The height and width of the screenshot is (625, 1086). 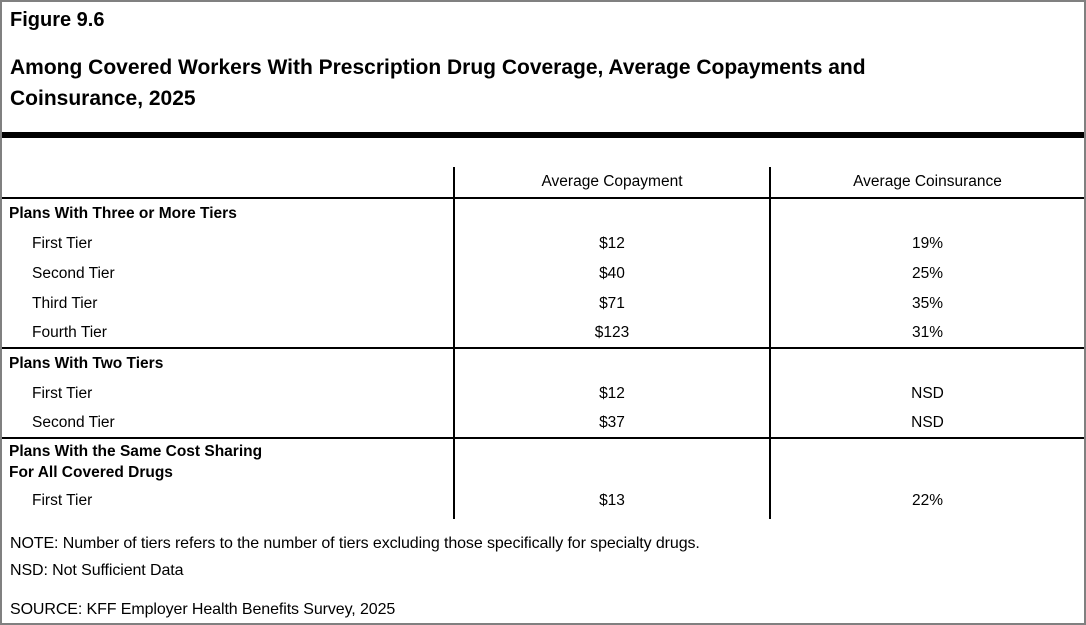 What do you see at coordinates (86, 363) in the screenshot?
I see `section-header-label: Plans With Two Tiers` at bounding box center [86, 363].